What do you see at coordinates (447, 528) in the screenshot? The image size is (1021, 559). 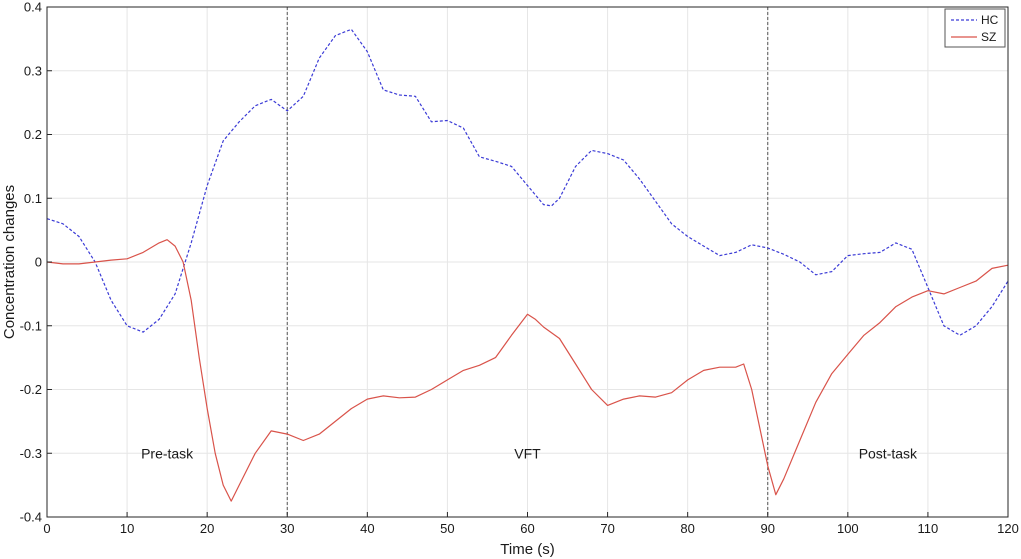 I see `x-tick-label: 50` at bounding box center [447, 528].